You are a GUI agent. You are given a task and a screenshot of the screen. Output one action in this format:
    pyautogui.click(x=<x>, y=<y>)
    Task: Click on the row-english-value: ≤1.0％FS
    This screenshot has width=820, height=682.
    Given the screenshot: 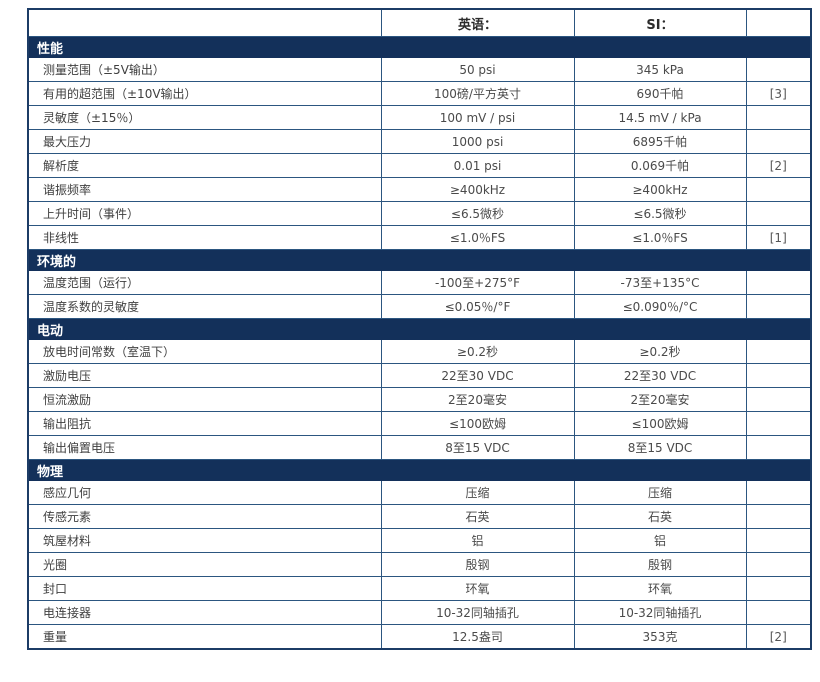 What is the action you would take?
    pyautogui.click(x=477, y=237)
    